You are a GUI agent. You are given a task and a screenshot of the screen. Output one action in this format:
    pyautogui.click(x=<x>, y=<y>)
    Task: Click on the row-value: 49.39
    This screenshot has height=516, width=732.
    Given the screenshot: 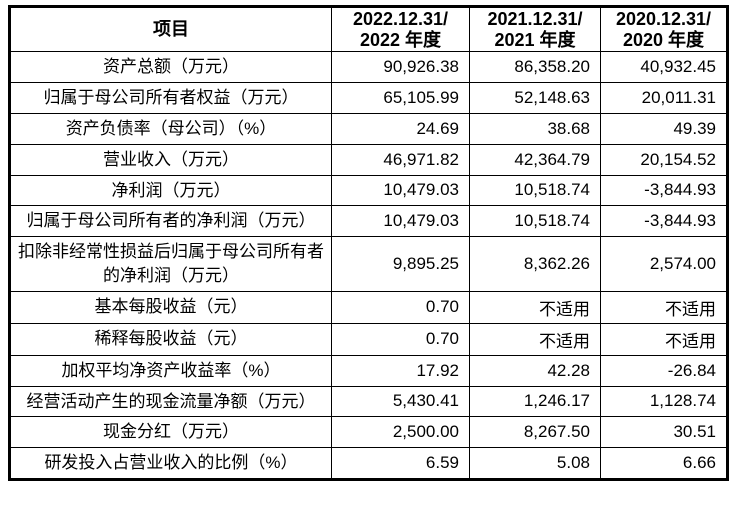 What is the action you would take?
    pyautogui.click(x=664, y=128)
    